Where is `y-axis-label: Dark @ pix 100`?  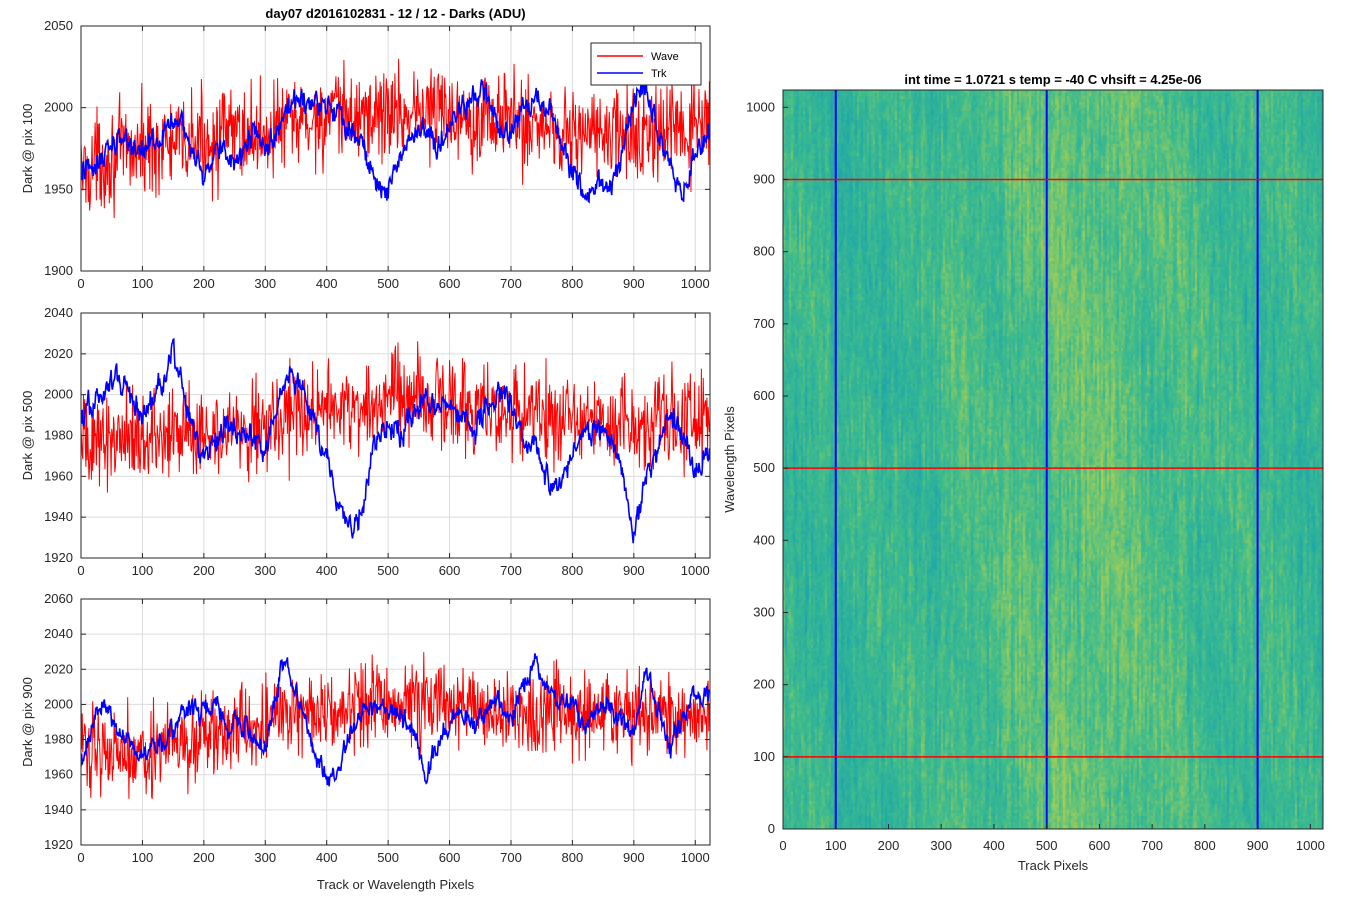
y-axis-label: Dark @ pix 100 is located at coordinates (27, 149).